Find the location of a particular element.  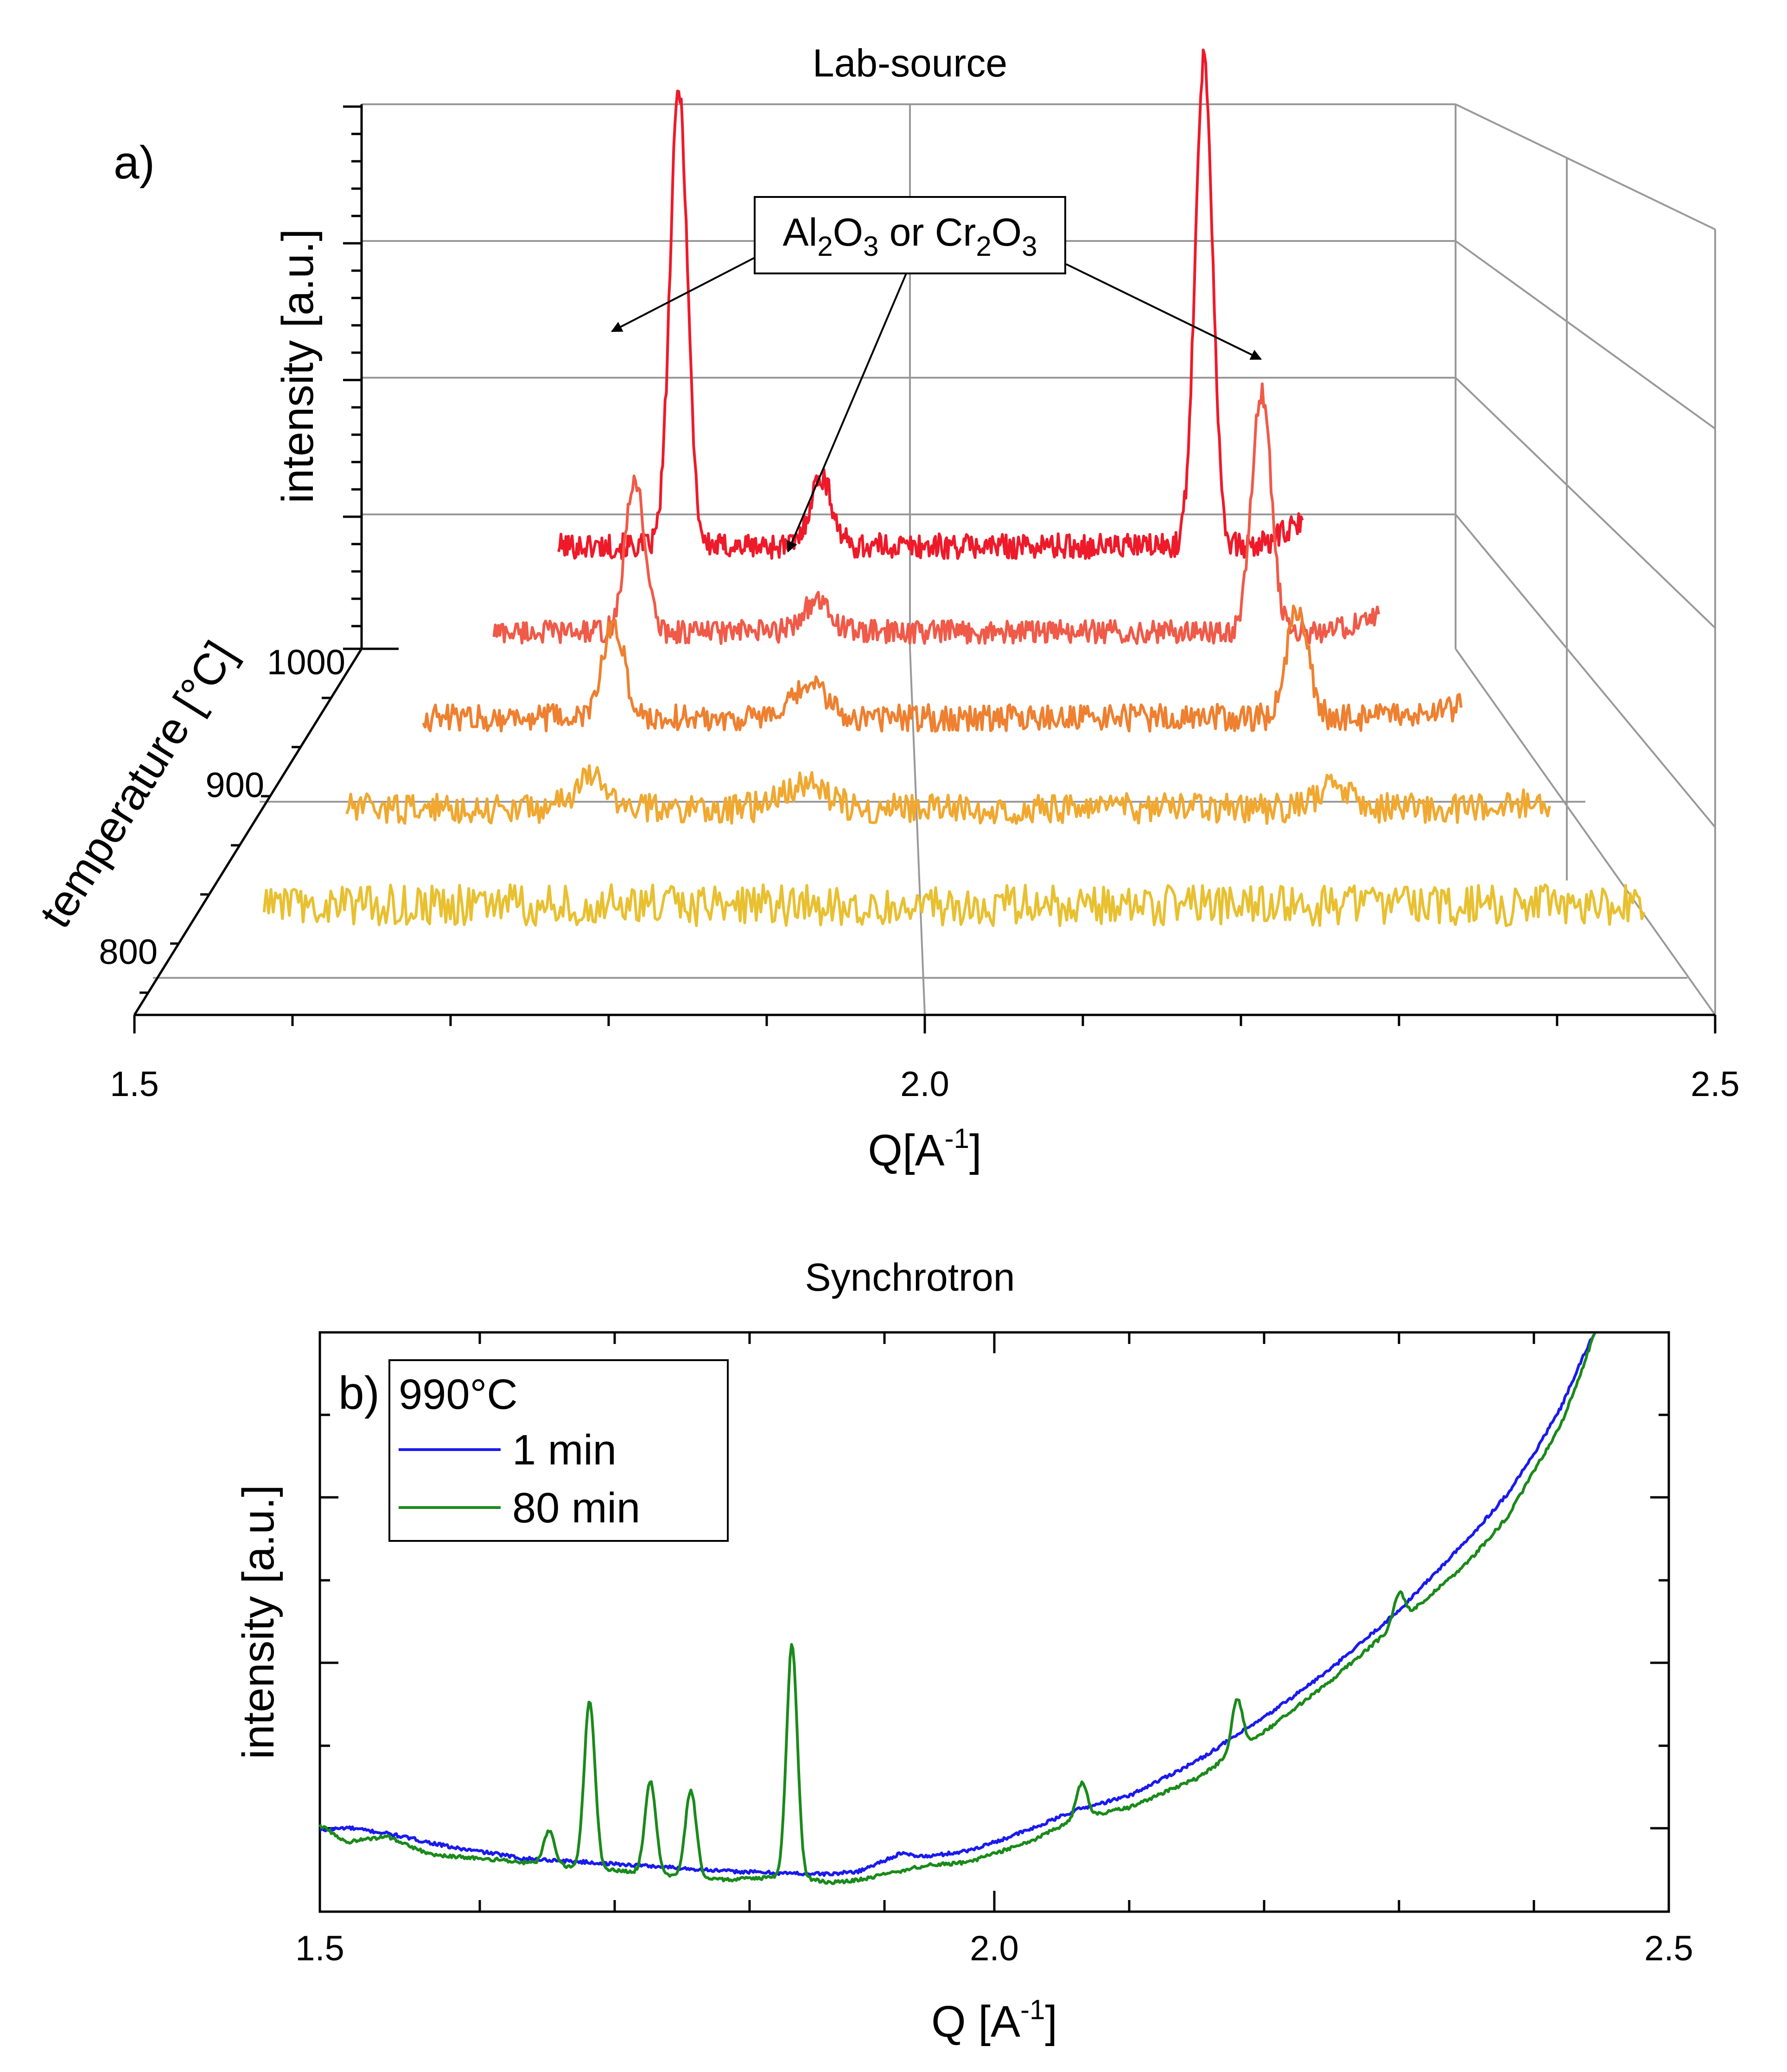

panel-a-x-tick-2.5: 2.5 is located at coordinates (1715, 1084).